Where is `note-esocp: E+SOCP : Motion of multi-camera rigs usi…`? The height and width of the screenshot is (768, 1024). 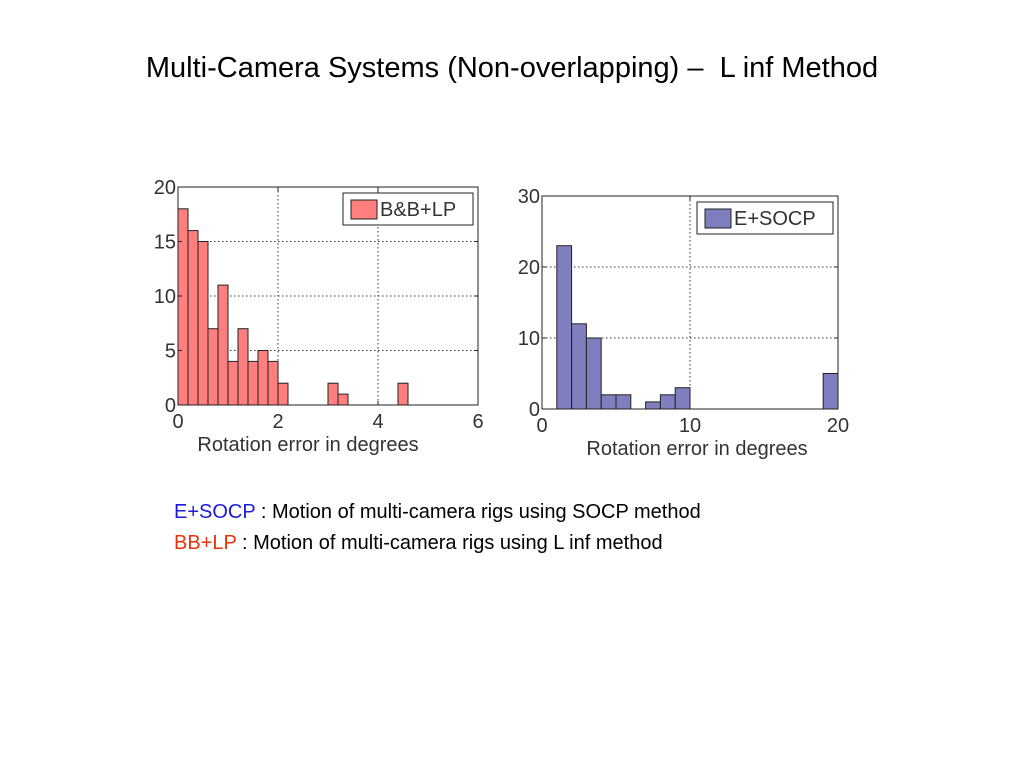
note-esocp: E+SOCP : Motion of multi-camera rigs usi… is located at coordinates (437, 512).